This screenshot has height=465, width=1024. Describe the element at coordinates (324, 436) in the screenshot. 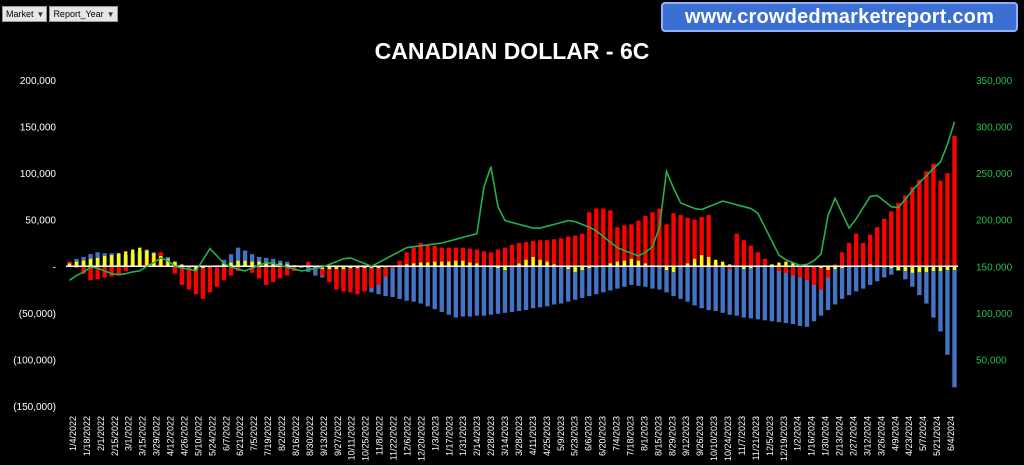

I see `x-axis-tick-label: 9/13/2022` at that location.